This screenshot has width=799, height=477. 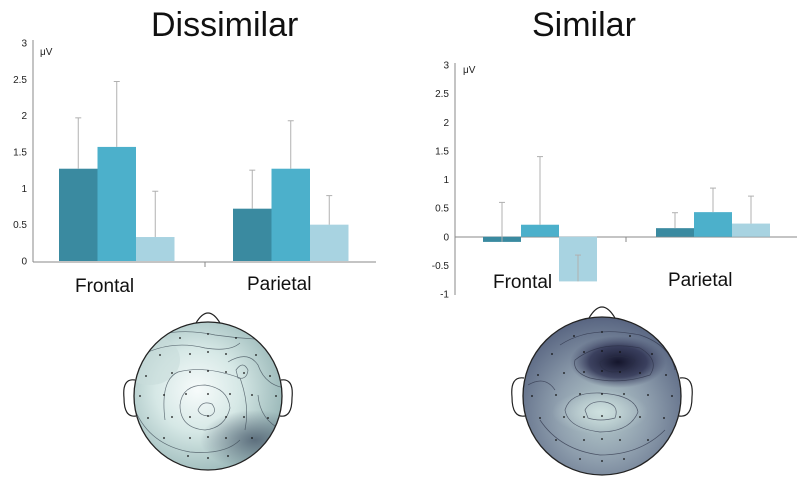 I want to click on similar-title: Similar, so click(x=584, y=25).